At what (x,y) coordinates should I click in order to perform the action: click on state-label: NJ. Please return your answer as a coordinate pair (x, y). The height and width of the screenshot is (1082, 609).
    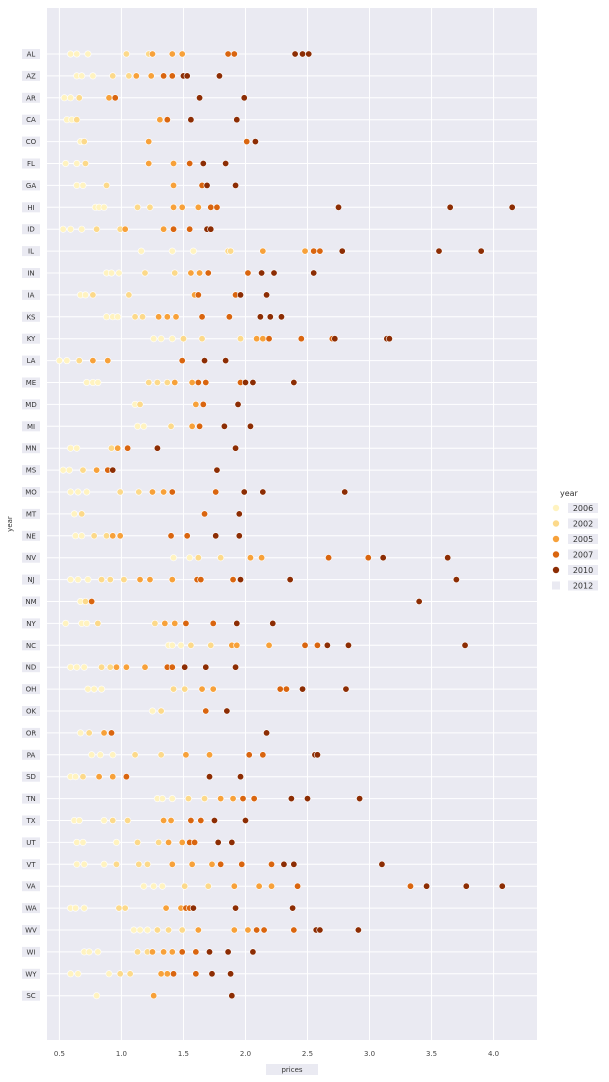
    Looking at the image, I should click on (30, 580).